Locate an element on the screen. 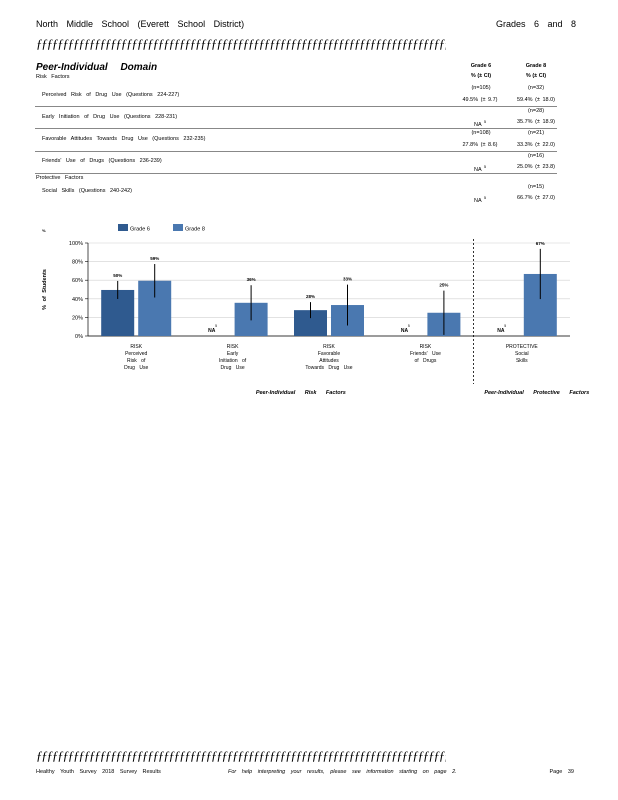 This screenshot has height=800, width=618. x-tick-label: Early is located at coordinates (233, 354).